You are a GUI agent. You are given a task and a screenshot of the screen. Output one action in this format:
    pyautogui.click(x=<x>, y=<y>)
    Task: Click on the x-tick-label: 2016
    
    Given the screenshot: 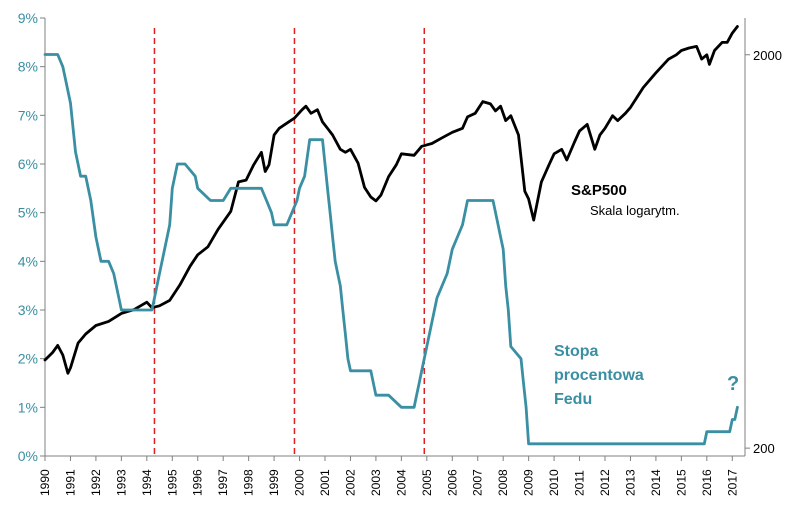 What is the action you would take?
    pyautogui.click(x=707, y=482)
    